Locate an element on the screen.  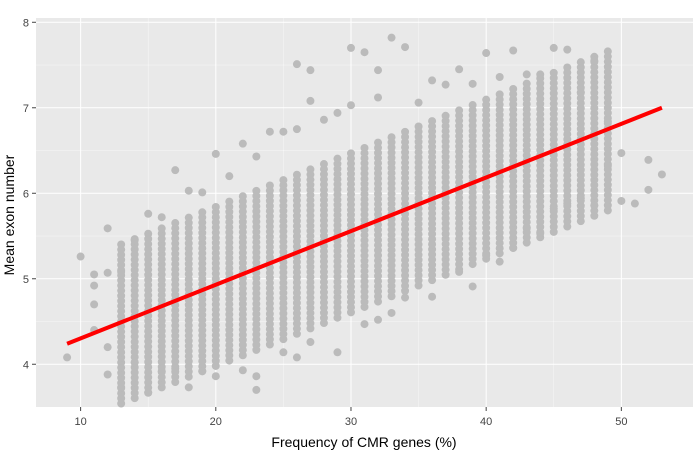
x-tick-label: 30 is located at coordinates (351, 422).